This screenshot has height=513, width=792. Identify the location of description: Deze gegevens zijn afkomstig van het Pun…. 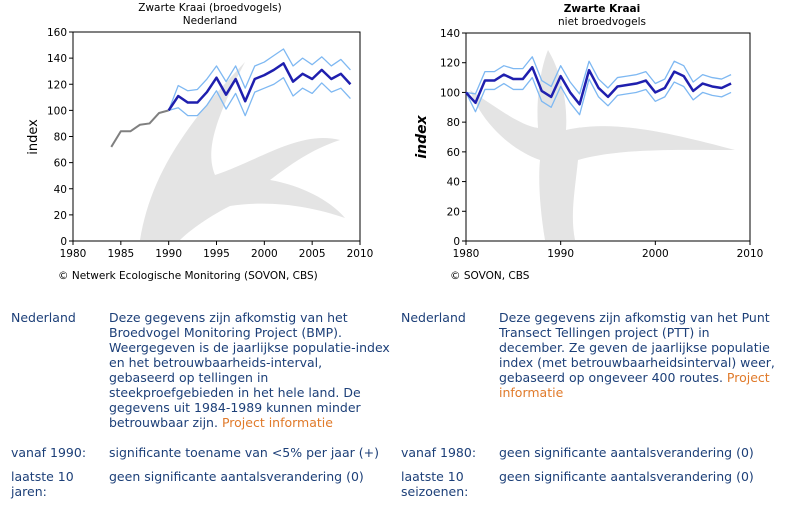
(637, 347).